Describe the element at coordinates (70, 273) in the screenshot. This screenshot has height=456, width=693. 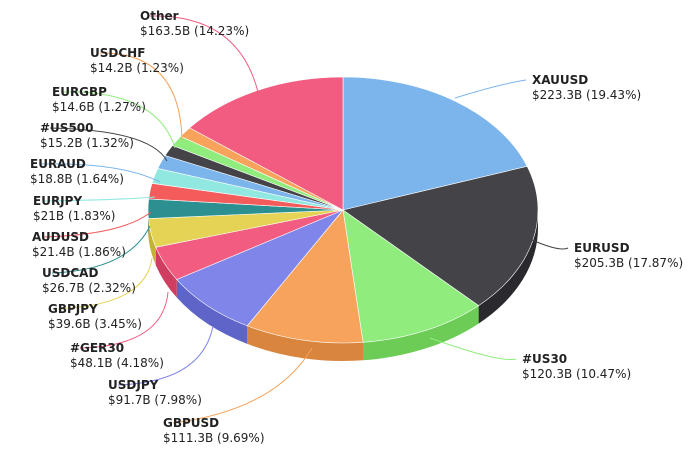
I see `label-name-usdcad: USDCAD` at that location.